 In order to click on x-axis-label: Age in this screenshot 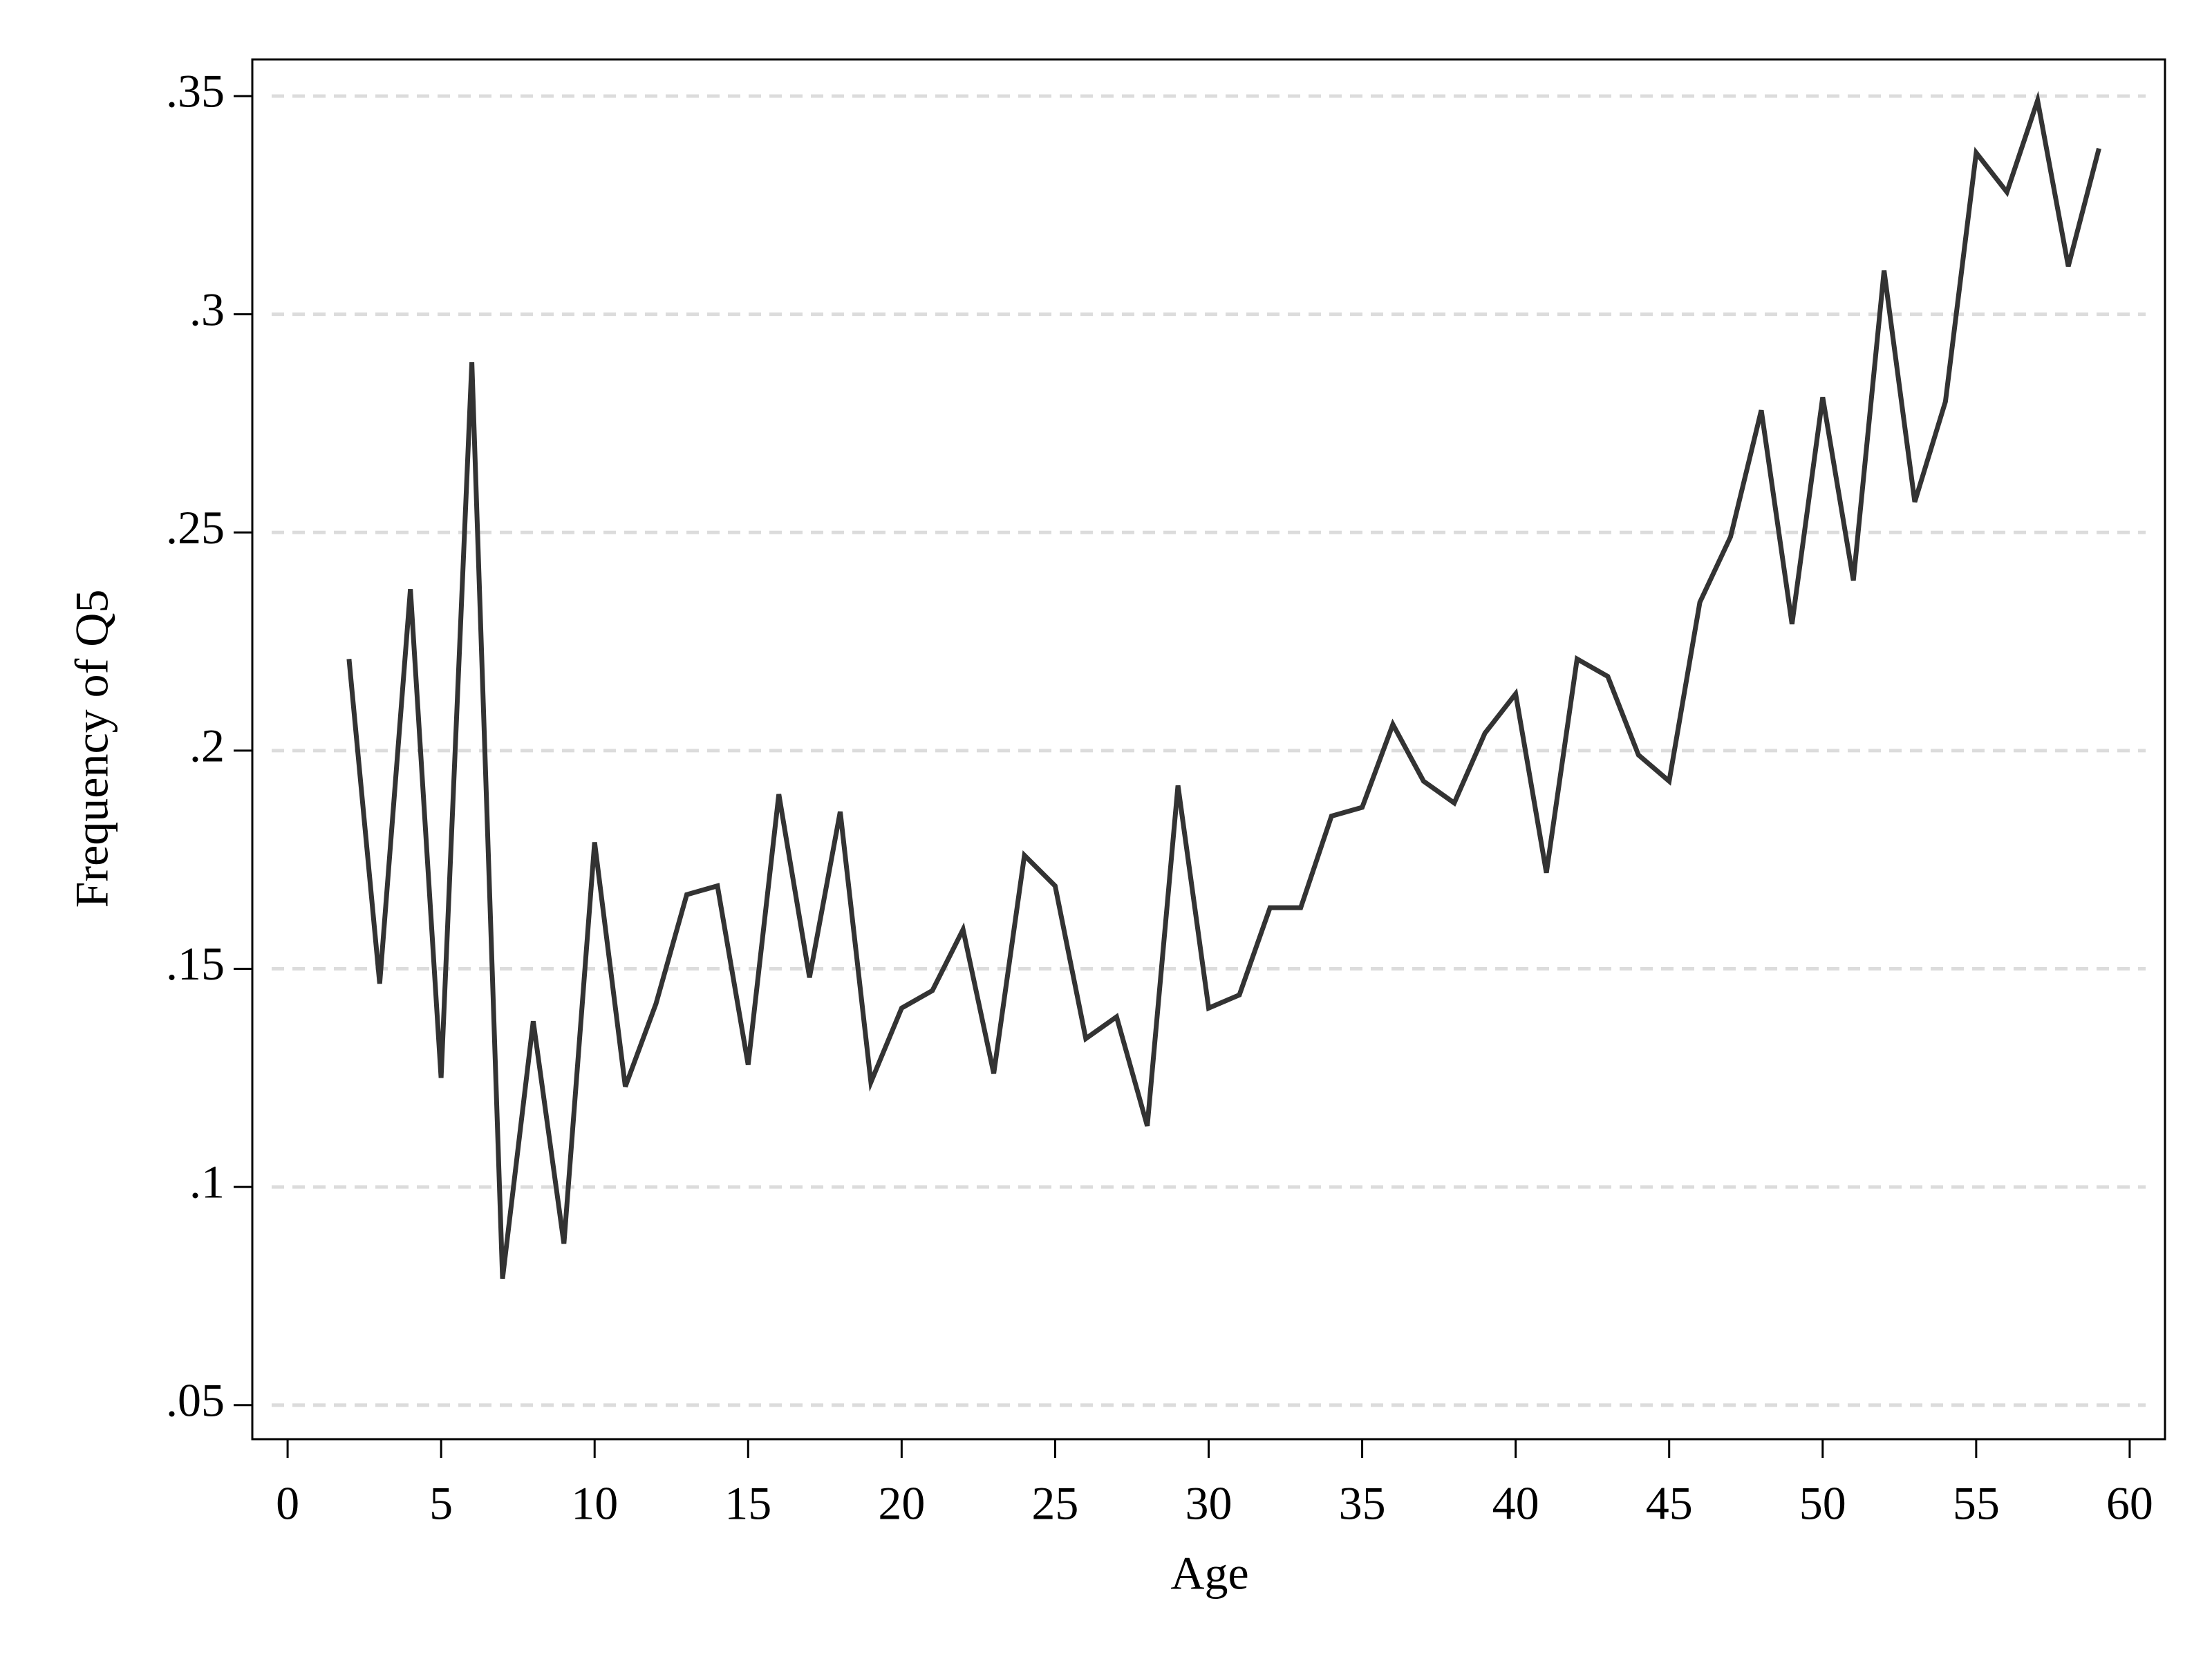, I will do `click(1209, 1573)`.